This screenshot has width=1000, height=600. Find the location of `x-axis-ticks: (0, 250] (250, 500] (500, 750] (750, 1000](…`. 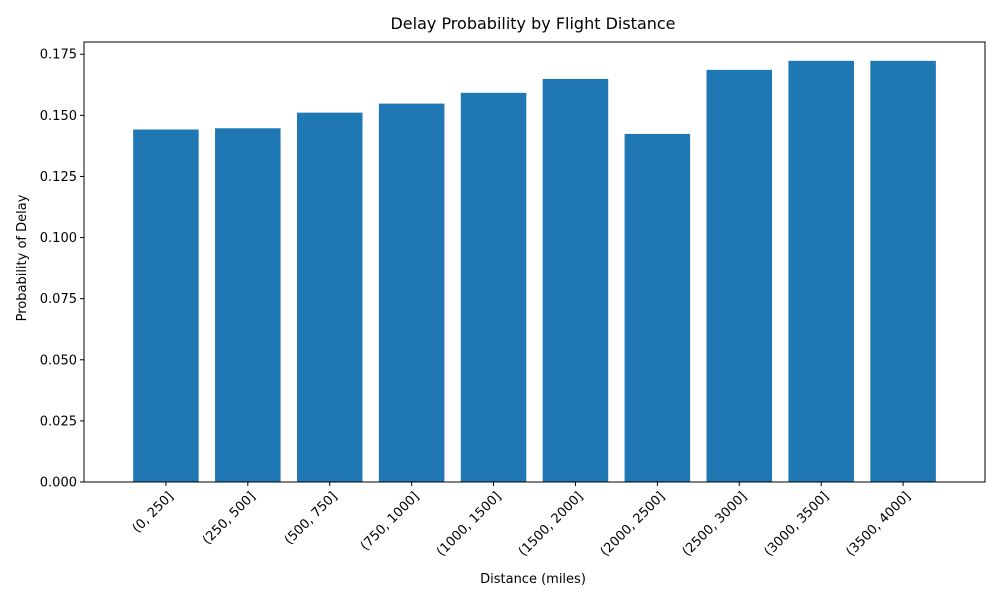

x-axis-ticks: (0, 250] (250, 500] (500, 750] (750, 1000](… is located at coordinates (522, 521).